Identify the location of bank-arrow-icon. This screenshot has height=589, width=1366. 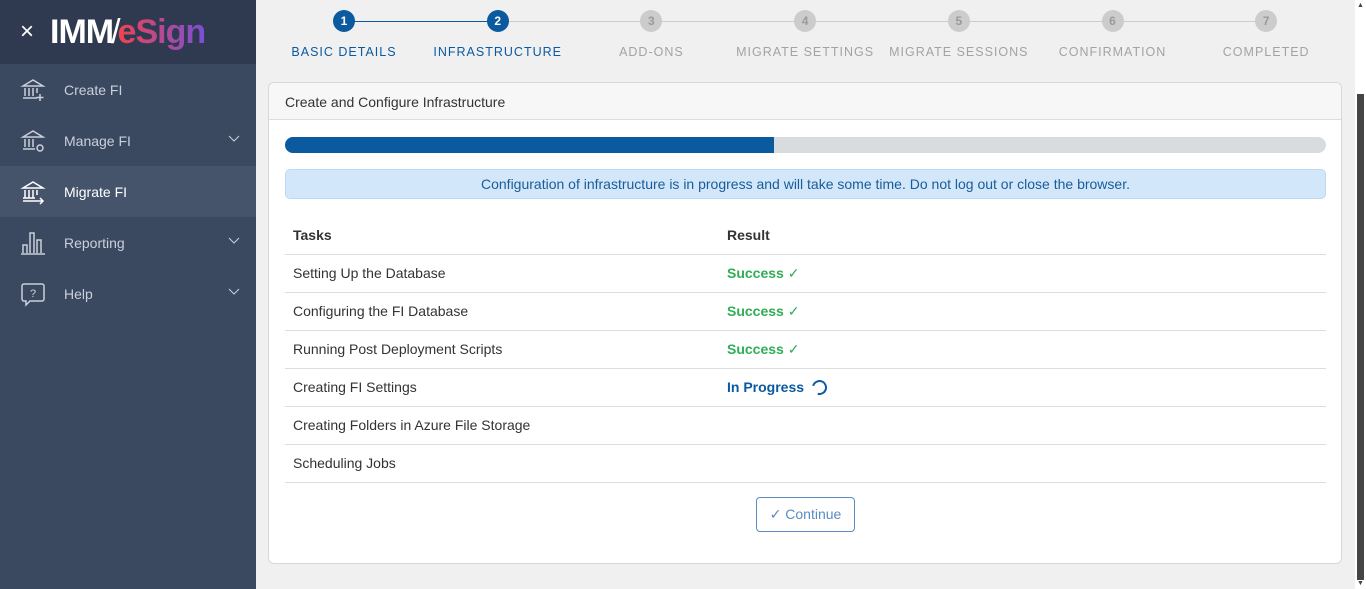
(33, 192).